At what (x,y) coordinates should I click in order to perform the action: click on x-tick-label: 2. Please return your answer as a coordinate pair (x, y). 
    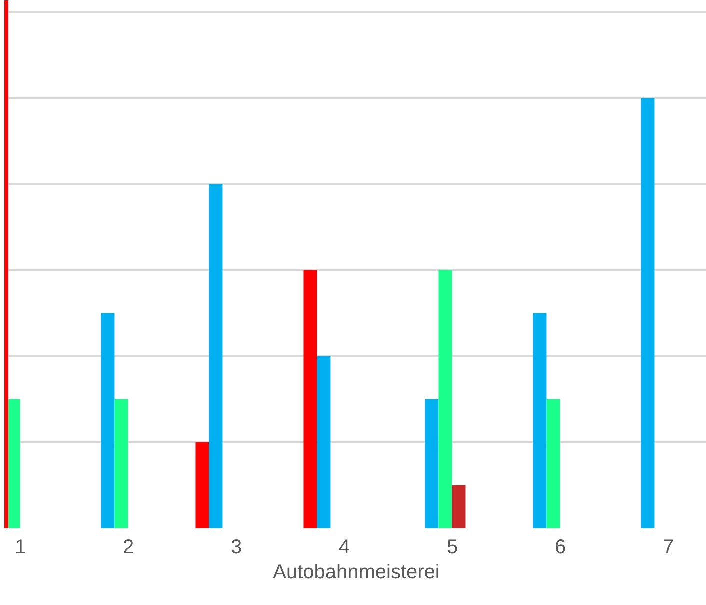
    Looking at the image, I should click on (128, 547).